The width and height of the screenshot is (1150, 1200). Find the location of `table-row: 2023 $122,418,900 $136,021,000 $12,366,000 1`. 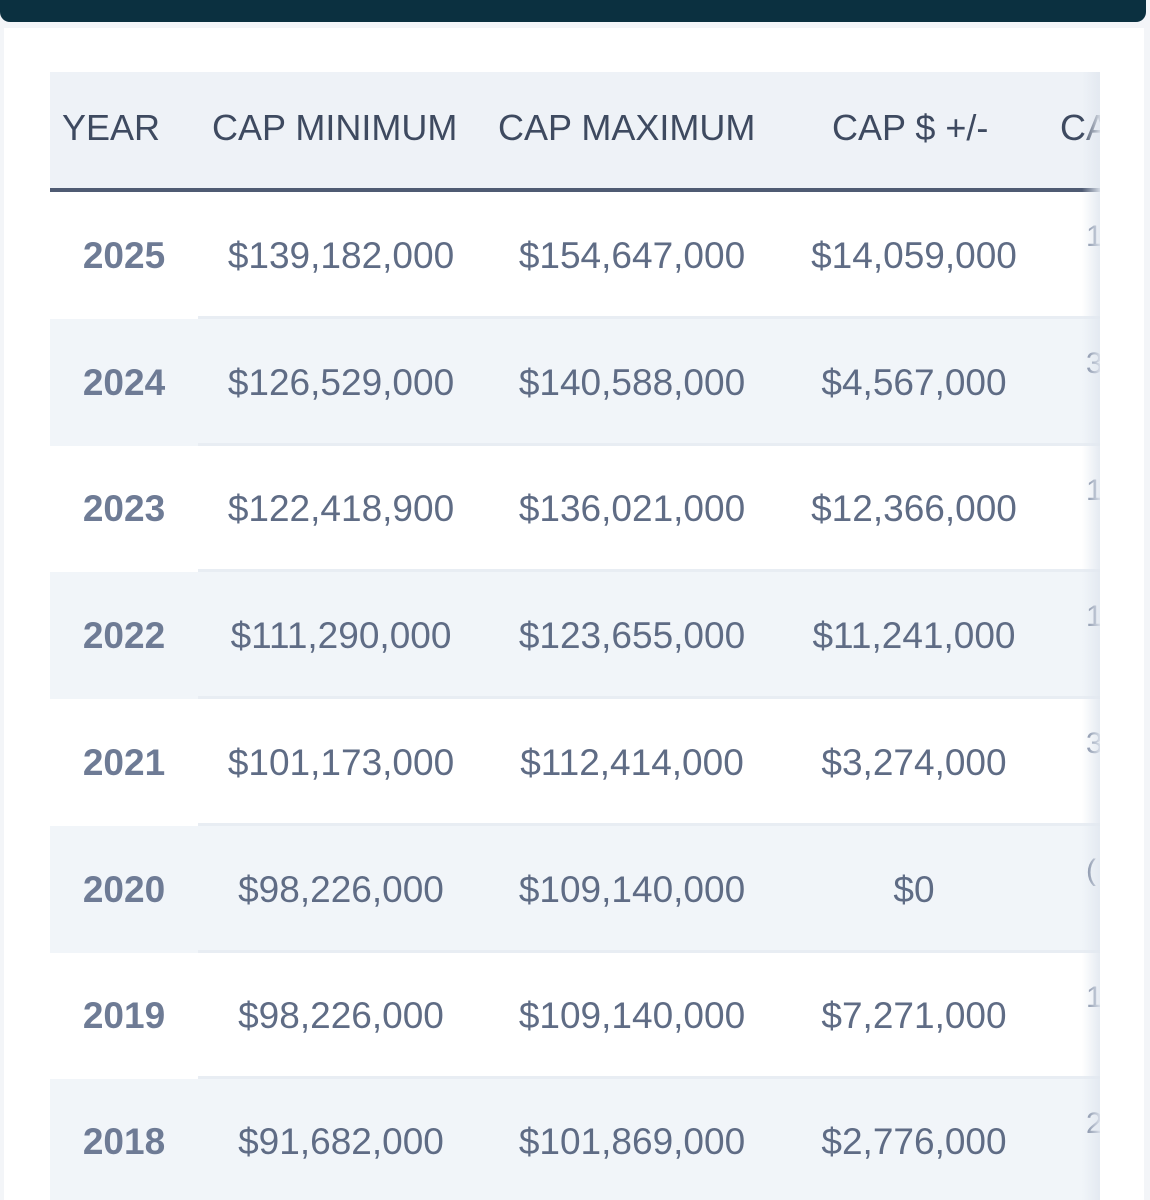

table-row: 2023 $122,418,900 $136,021,000 $12,366,000 1 is located at coordinates (575, 509).